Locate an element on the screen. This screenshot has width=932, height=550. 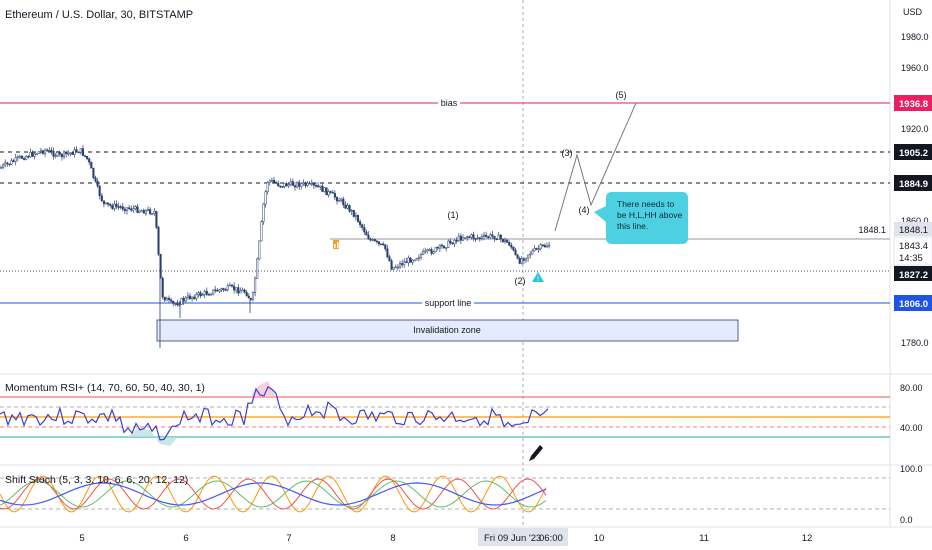
bias-price-tag is located at coordinates (913, 103).